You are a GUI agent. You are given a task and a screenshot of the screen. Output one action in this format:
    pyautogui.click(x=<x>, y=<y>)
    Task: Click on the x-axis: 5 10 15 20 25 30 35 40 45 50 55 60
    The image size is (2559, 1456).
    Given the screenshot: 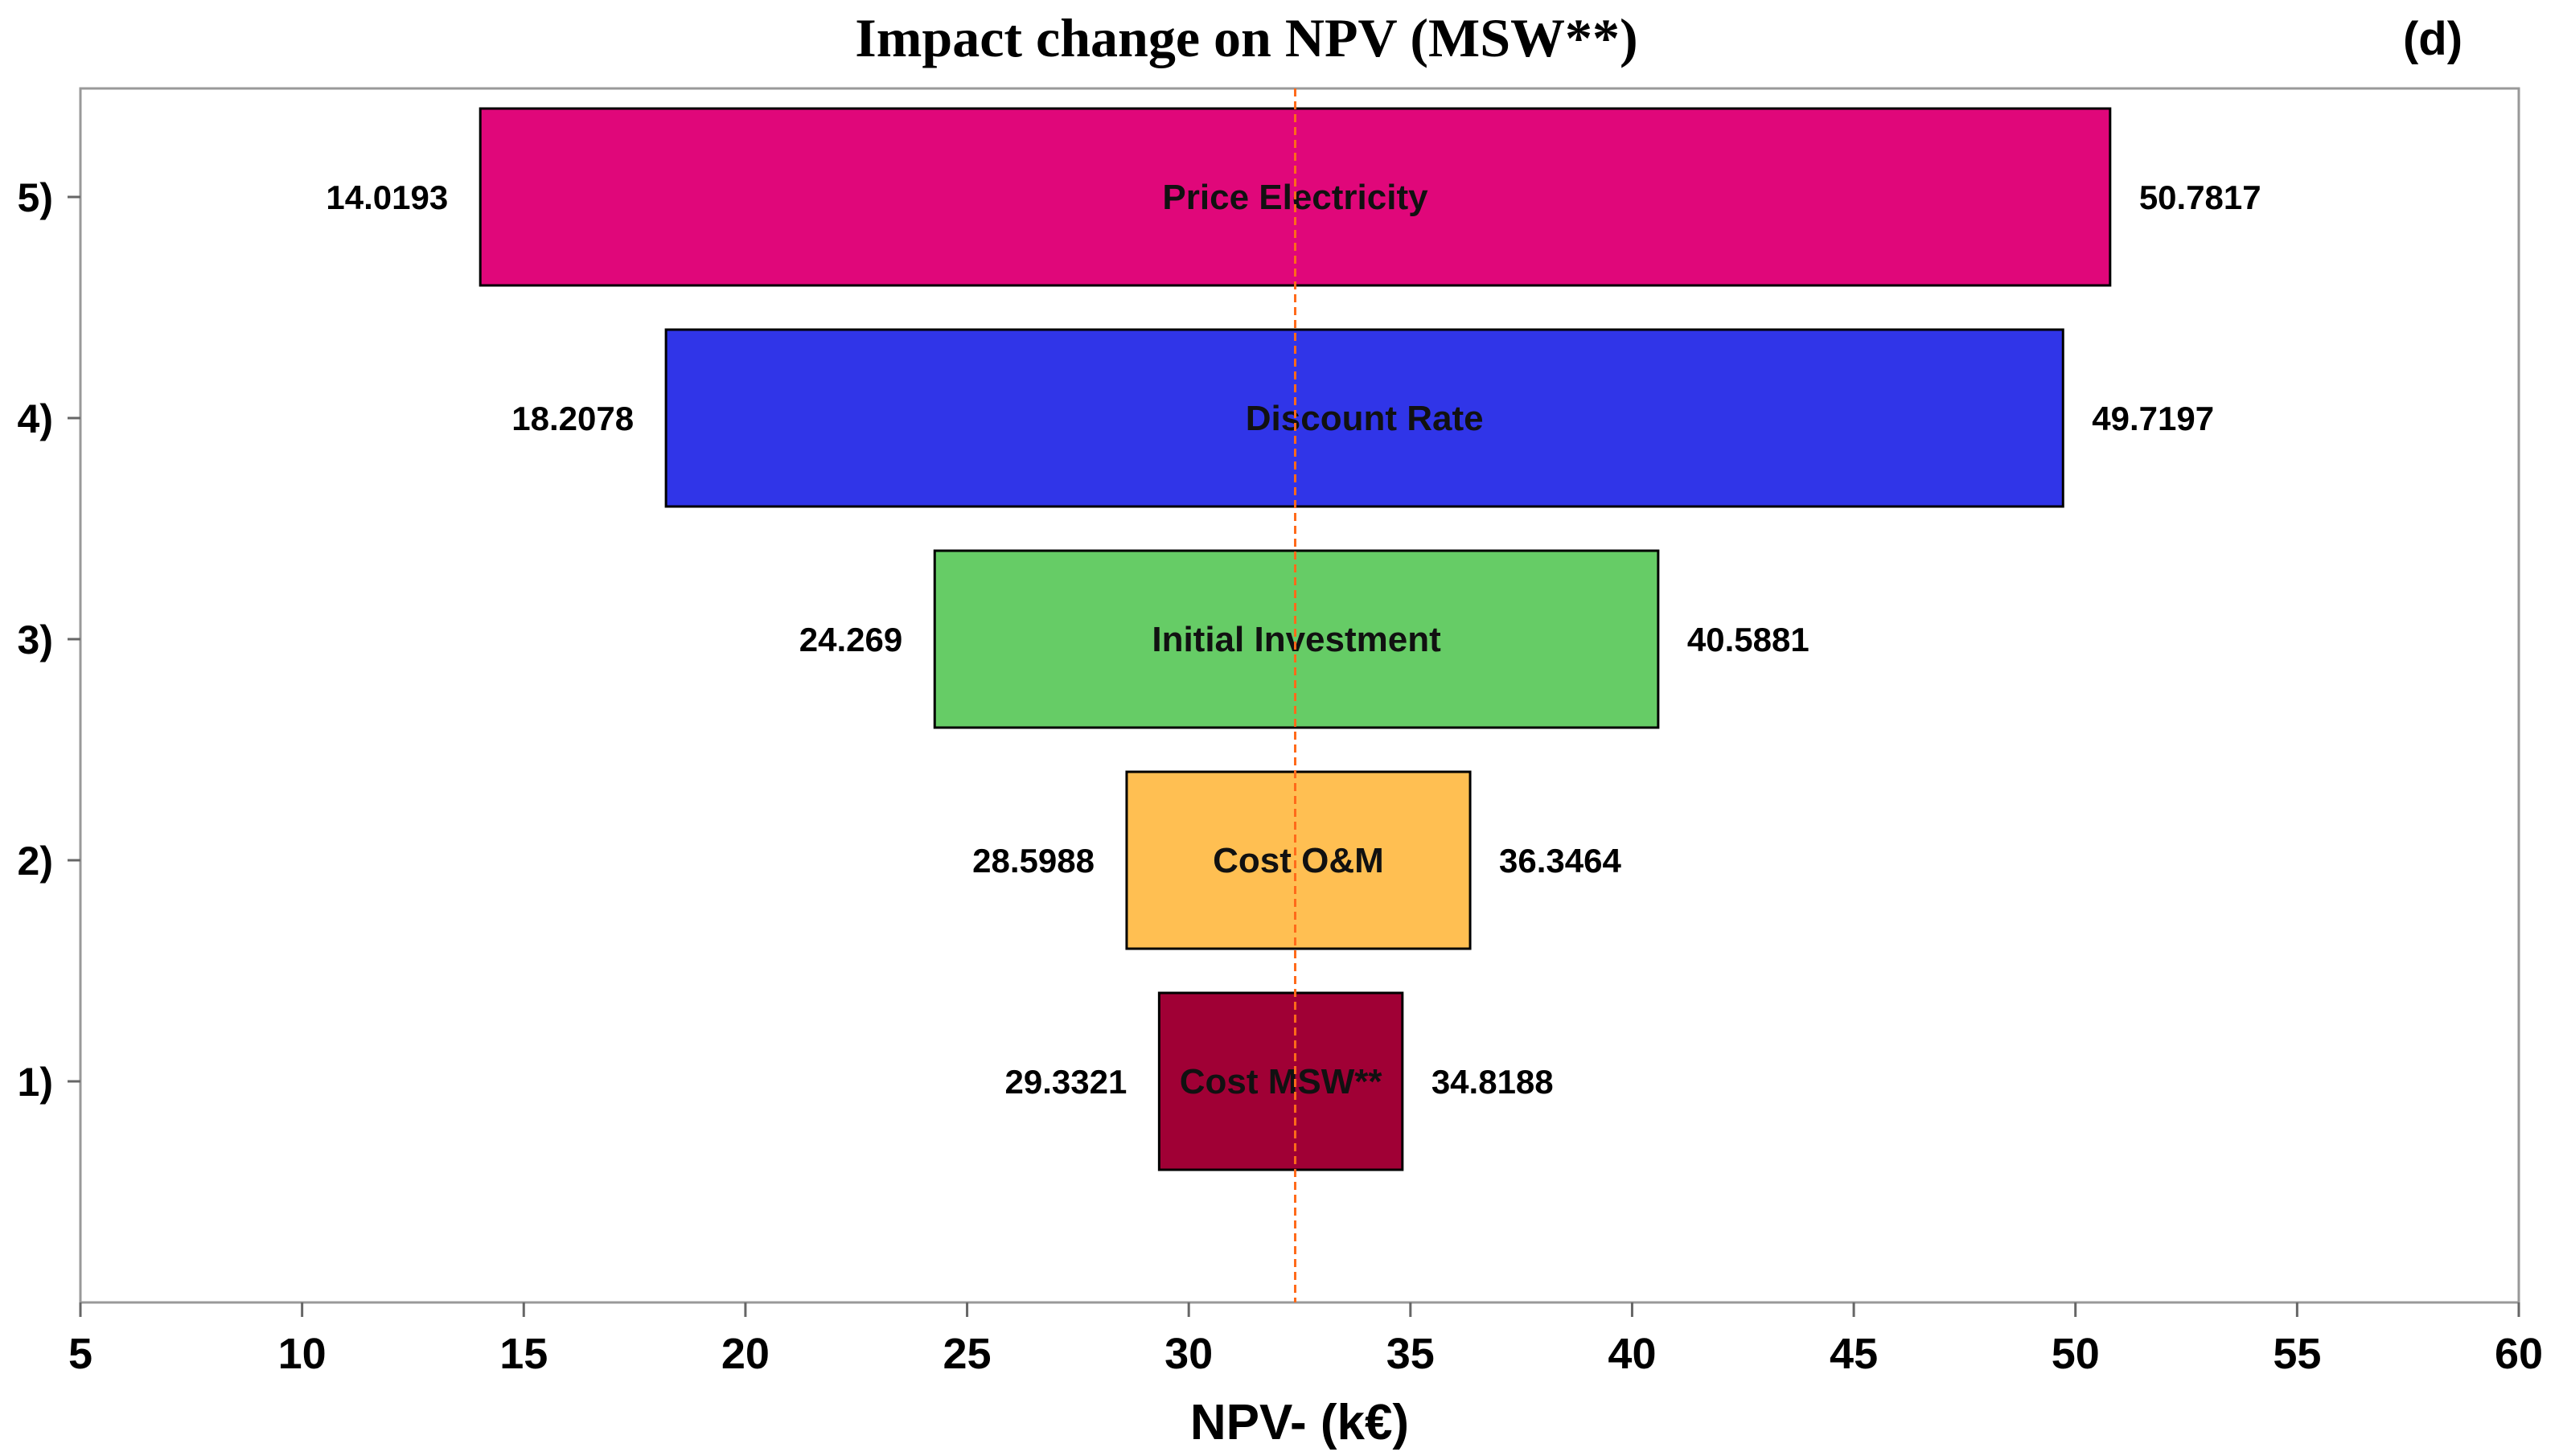 What is the action you would take?
    pyautogui.click(x=1306, y=1340)
    